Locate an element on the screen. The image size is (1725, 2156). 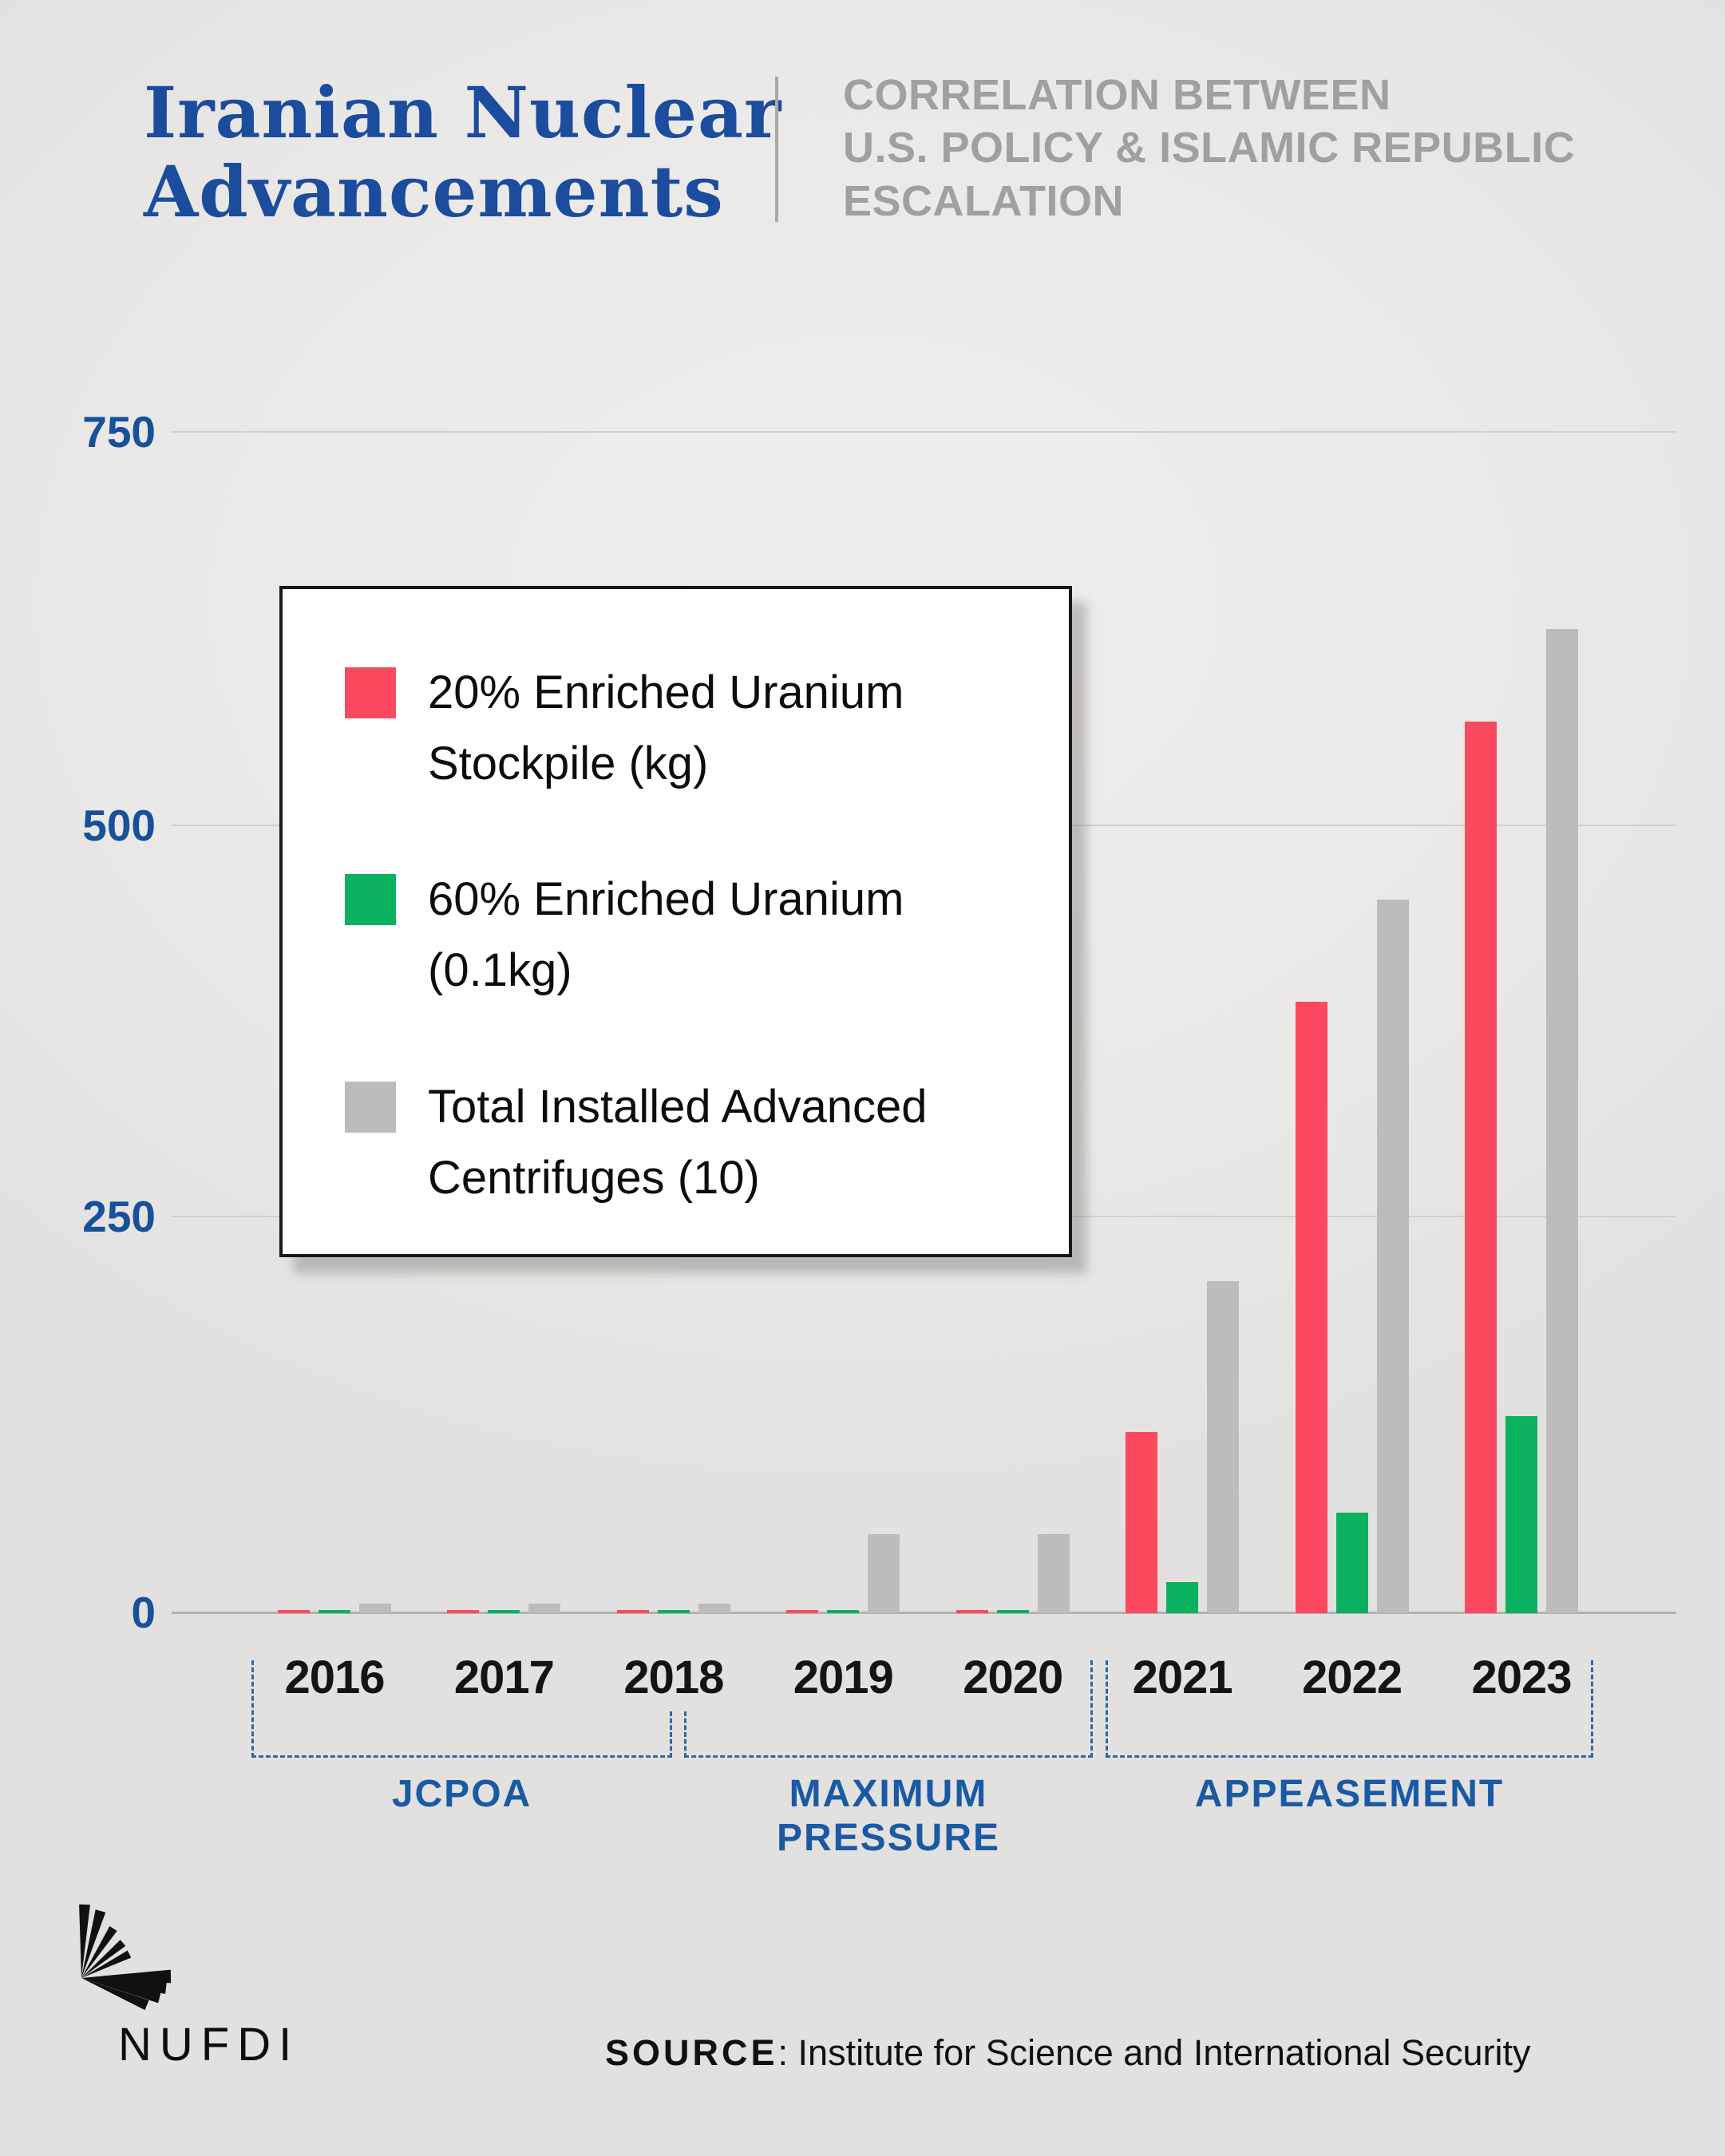
legend-item-20pct: 20% Enriched Uranium Stockpile (kg) is located at coordinates (683, 728).